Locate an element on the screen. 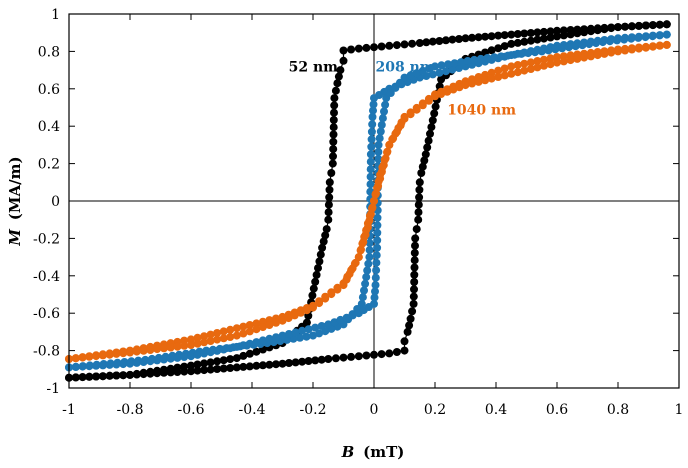 The width and height of the screenshot is (688, 468). x-tick-label: 0.6 is located at coordinates (557, 410).